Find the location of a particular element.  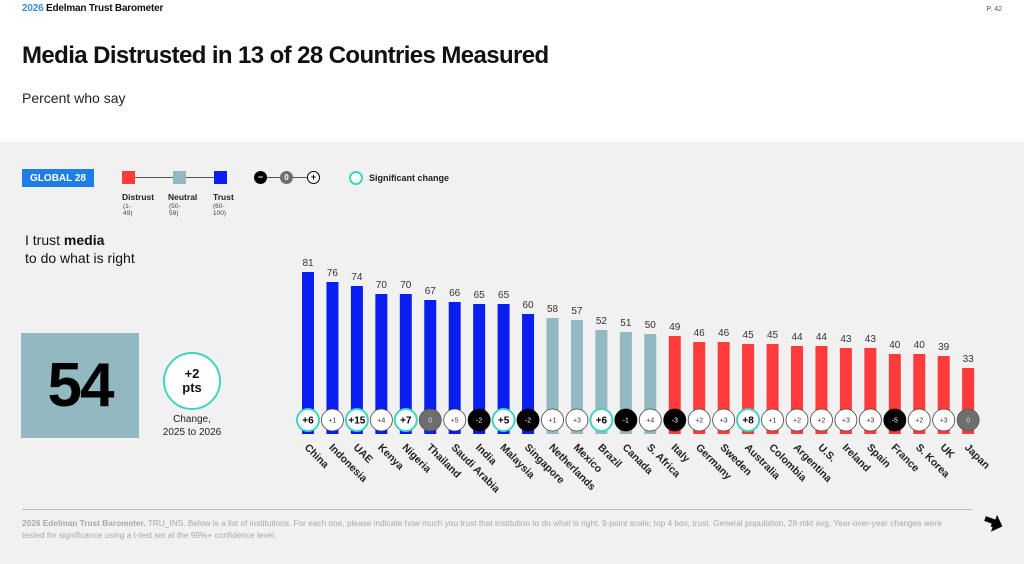

bar-value-label: 45 is located at coordinates (749, 335).